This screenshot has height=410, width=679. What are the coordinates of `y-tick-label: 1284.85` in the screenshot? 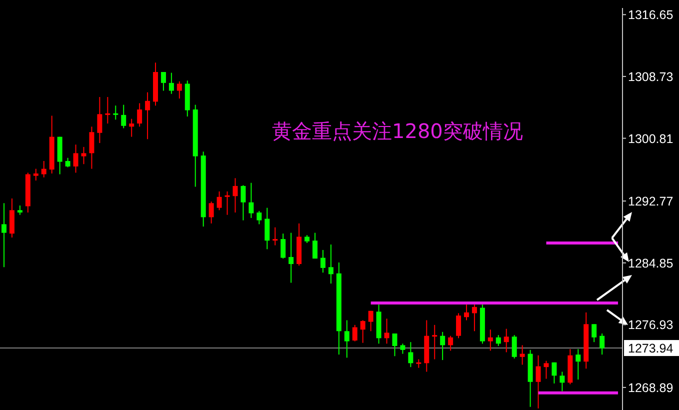 It's located at (651, 263).